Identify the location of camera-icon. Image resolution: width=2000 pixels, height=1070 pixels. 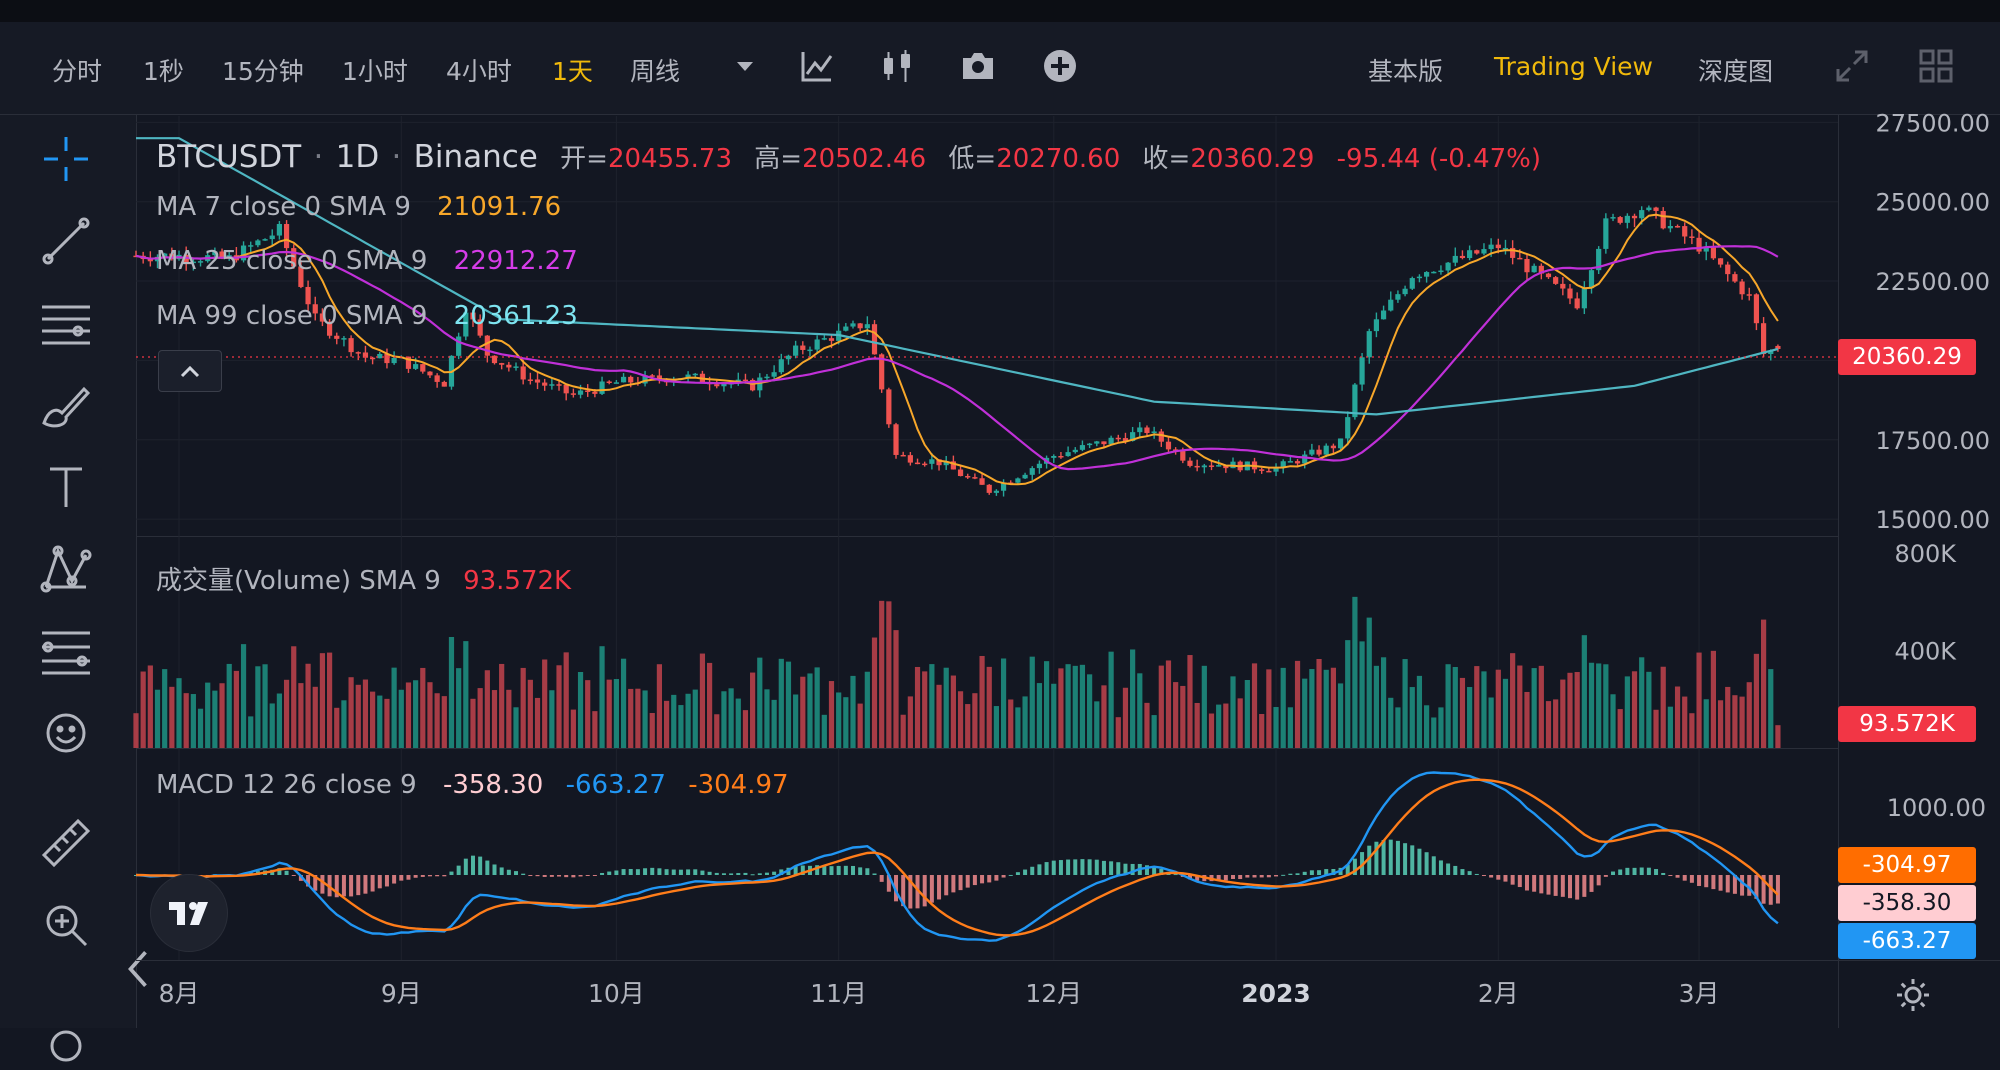
(978, 66).